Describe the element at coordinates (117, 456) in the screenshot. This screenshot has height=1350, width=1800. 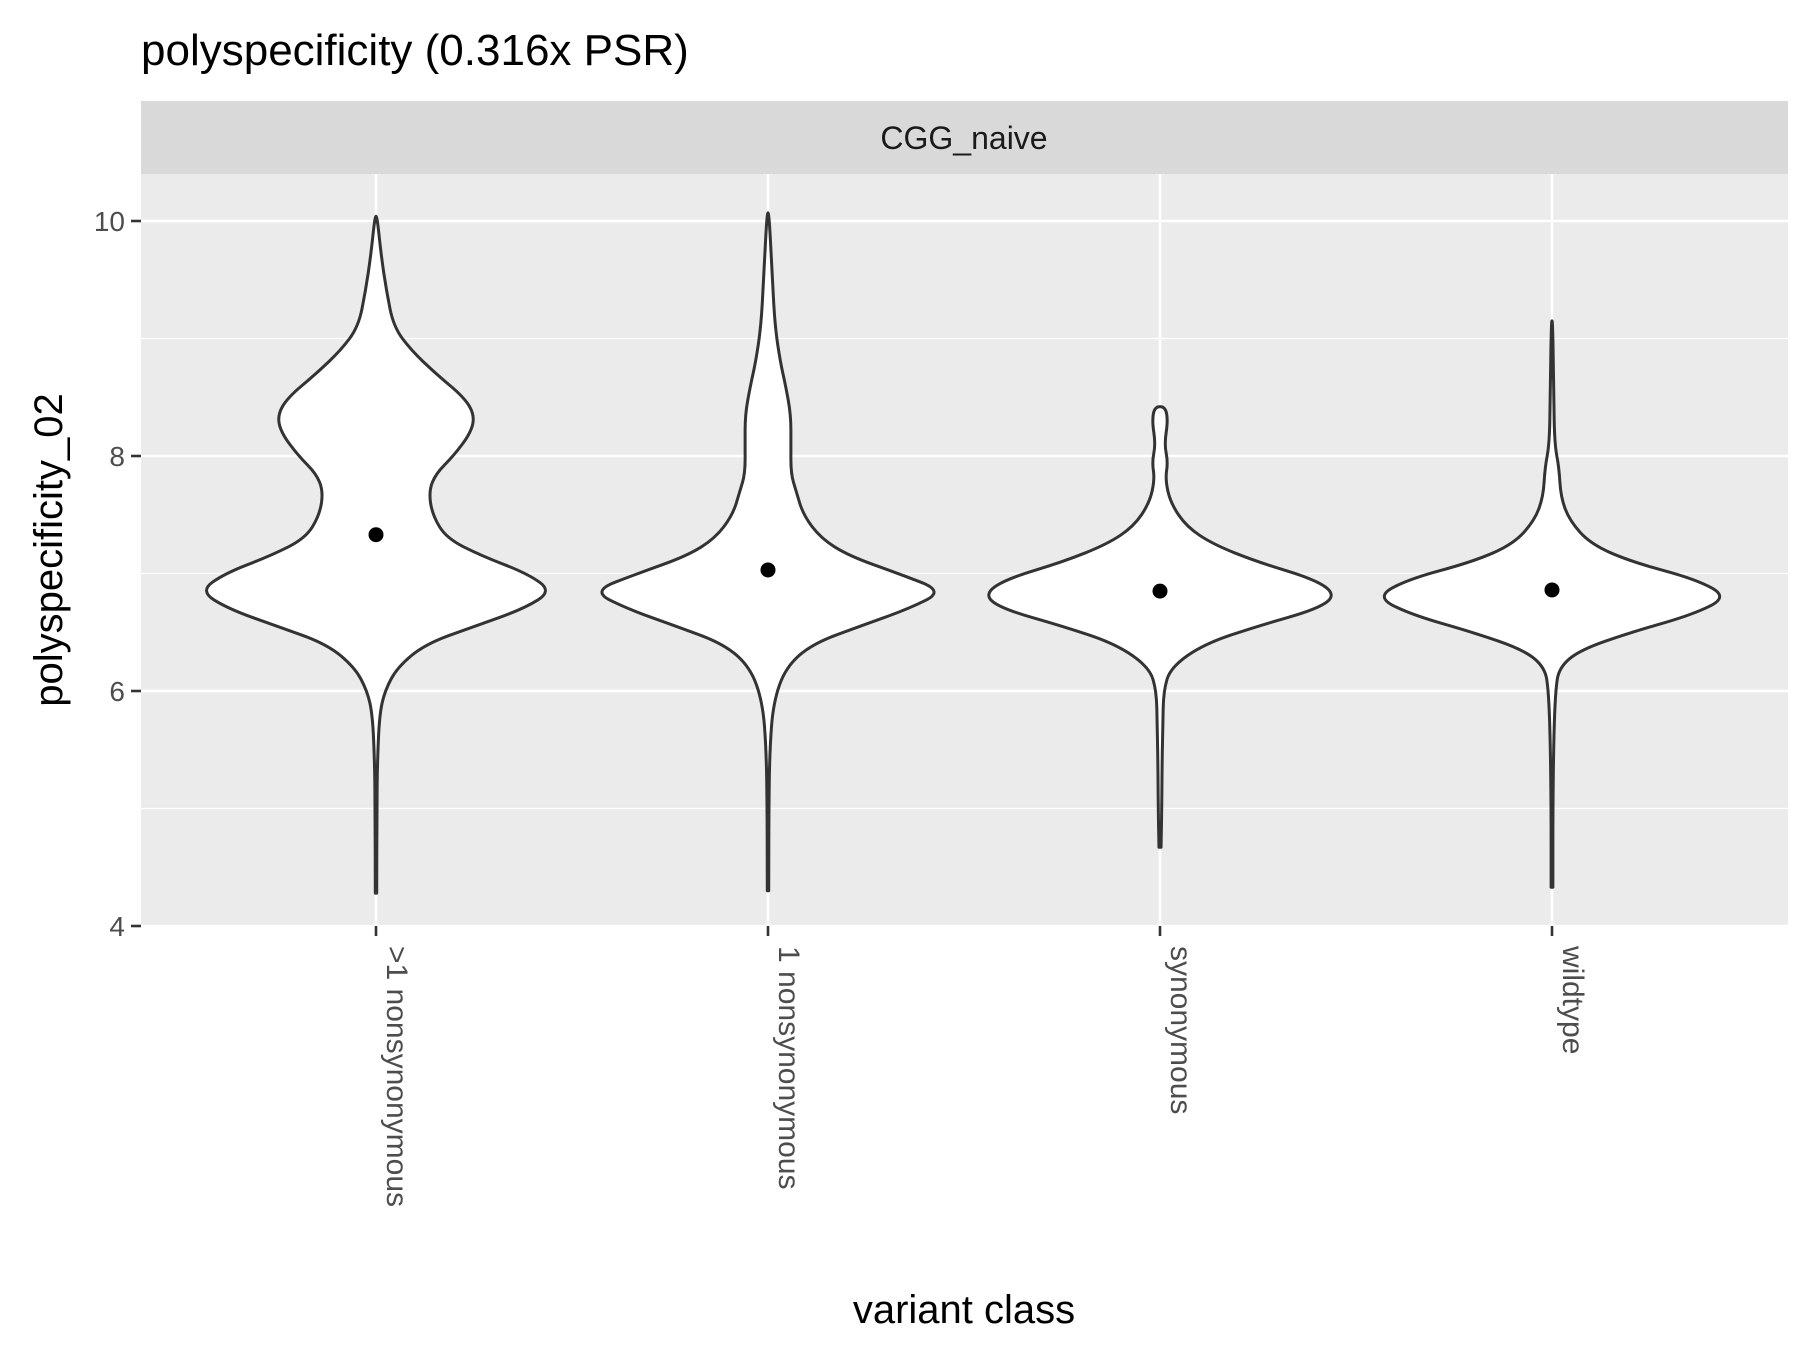
I see `y-tick-label: 8` at that location.